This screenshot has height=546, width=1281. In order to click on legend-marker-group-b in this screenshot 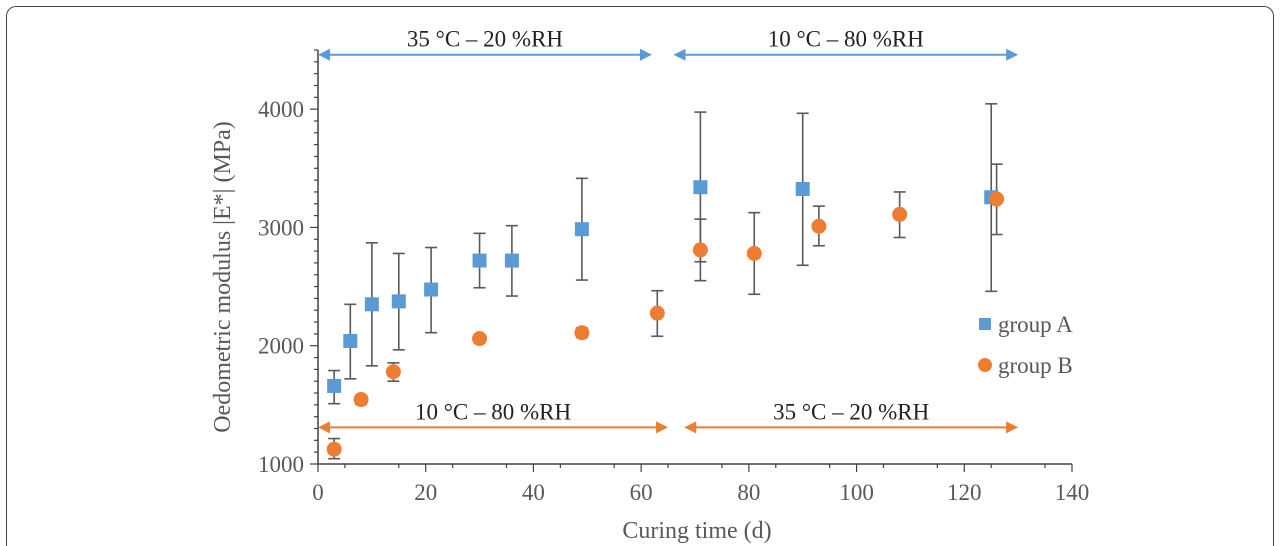, I will do `click(985, 365)`.